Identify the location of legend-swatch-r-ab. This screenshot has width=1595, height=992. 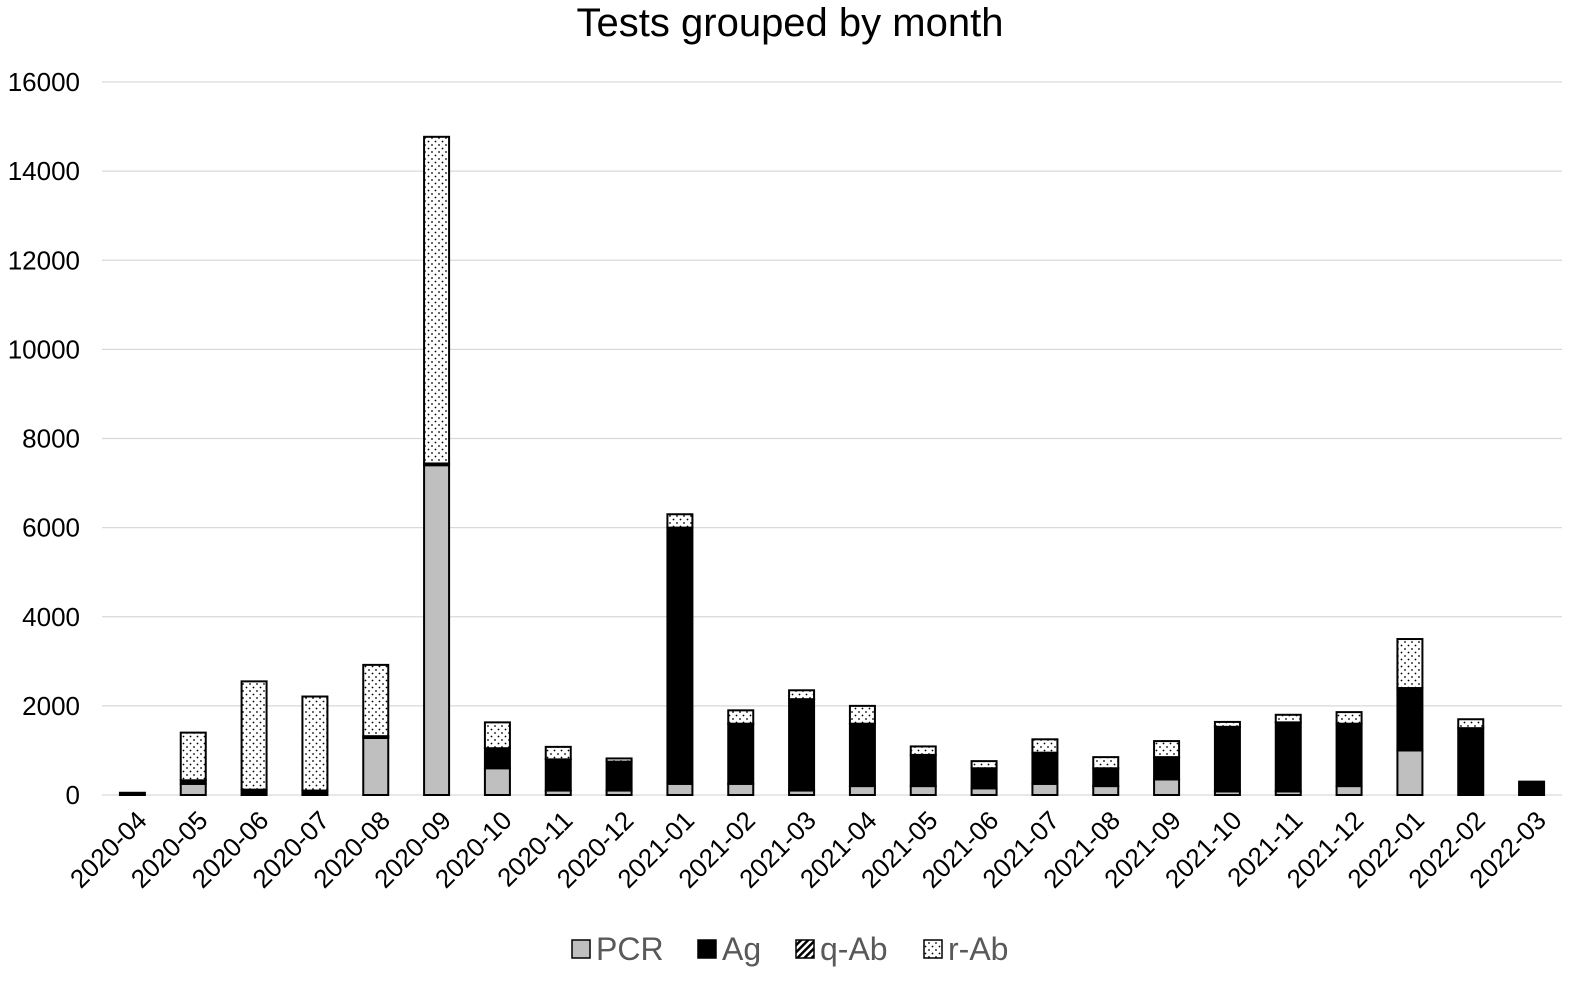
(933, 949).